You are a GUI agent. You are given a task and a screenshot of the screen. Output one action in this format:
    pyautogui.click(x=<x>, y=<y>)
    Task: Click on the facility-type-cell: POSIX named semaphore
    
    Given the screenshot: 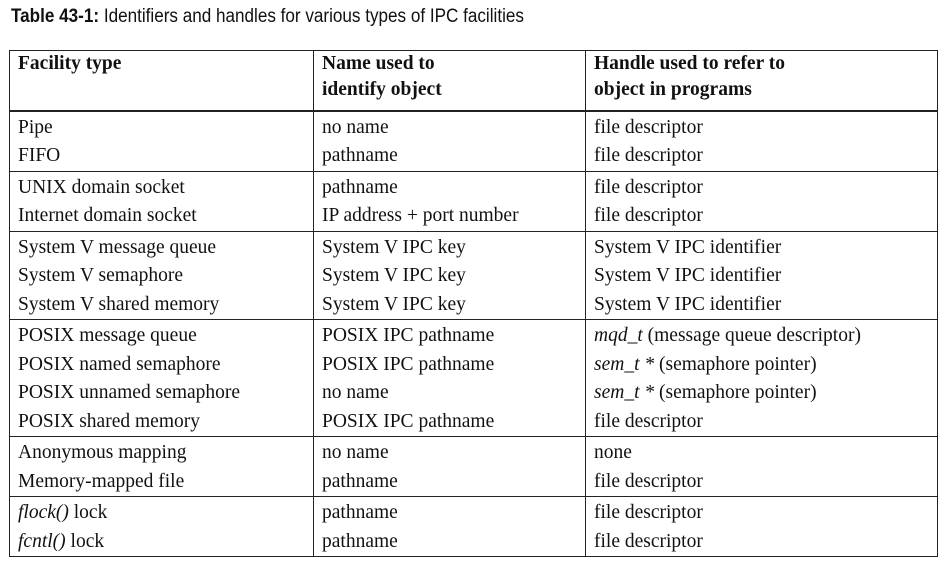 What is the action you would take?
    pyautogui.click(x=161, y=364)
    